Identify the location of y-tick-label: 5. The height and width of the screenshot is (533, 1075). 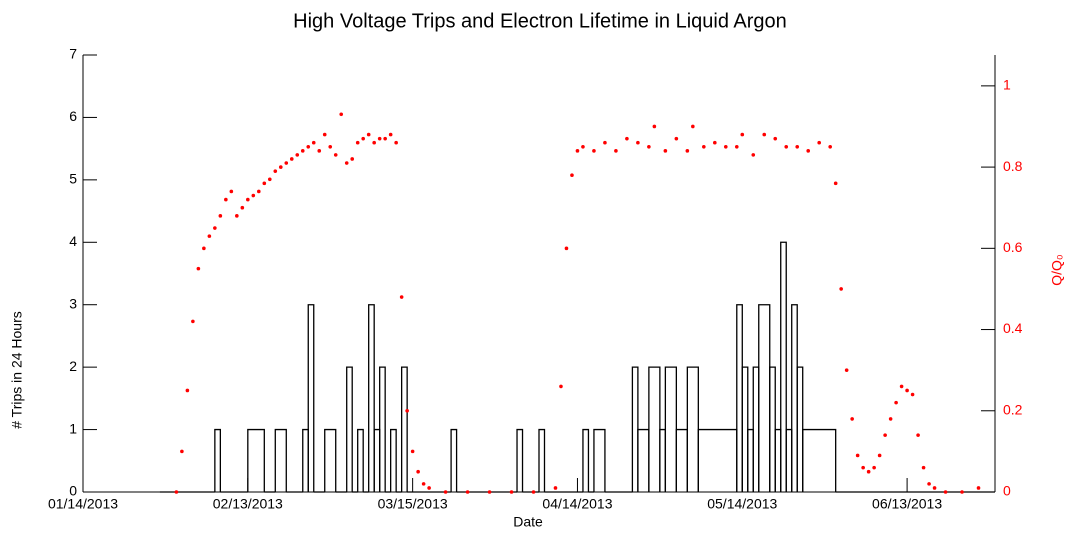
(73, 179).